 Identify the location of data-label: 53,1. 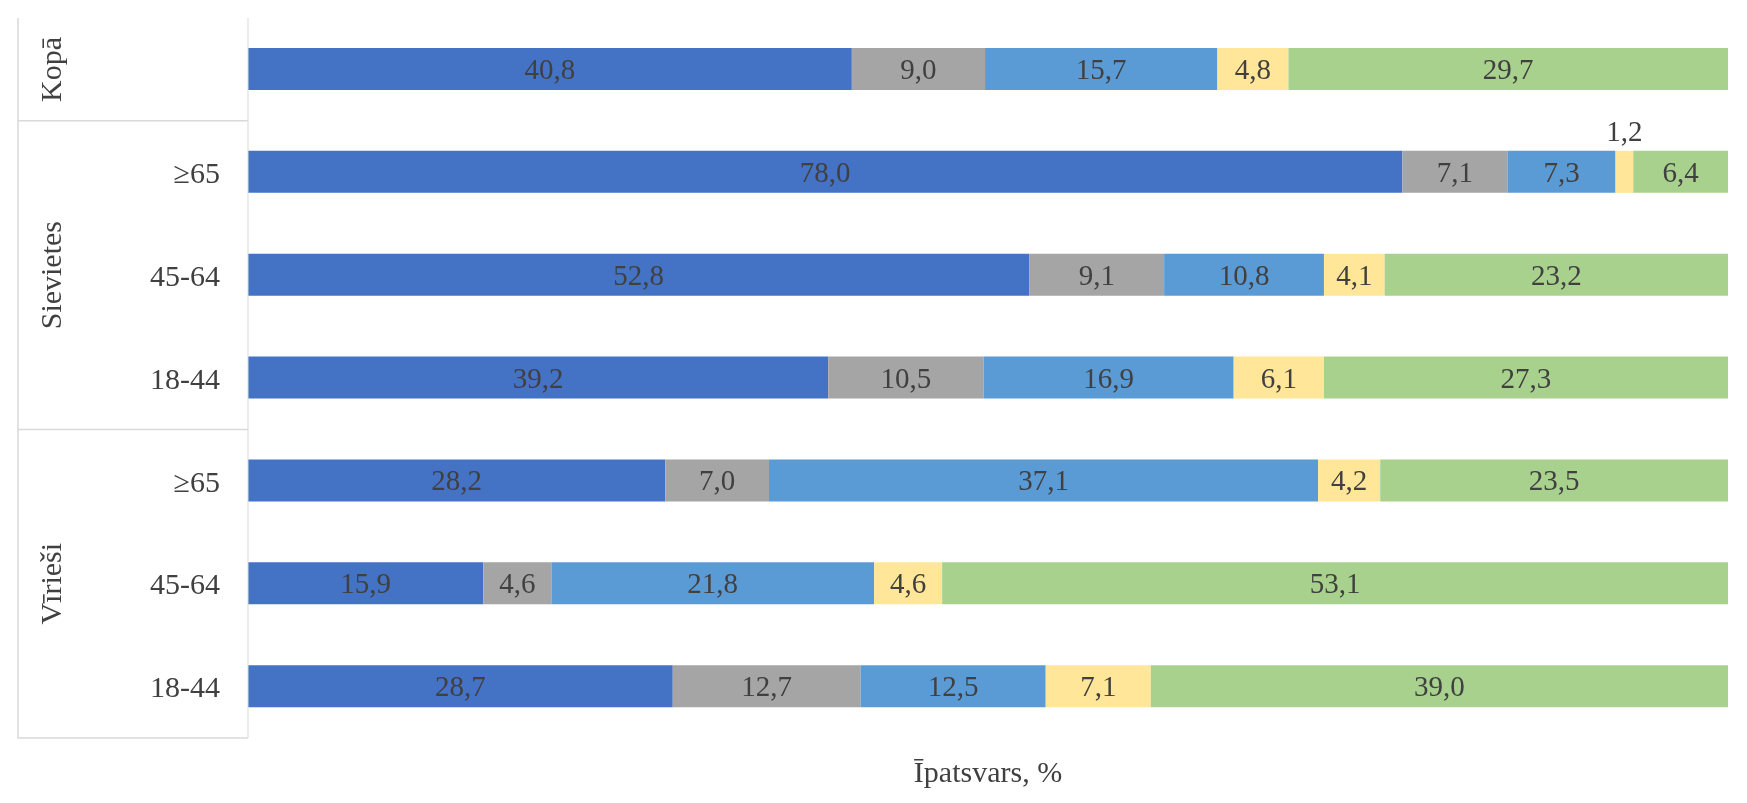
(1335, 583).